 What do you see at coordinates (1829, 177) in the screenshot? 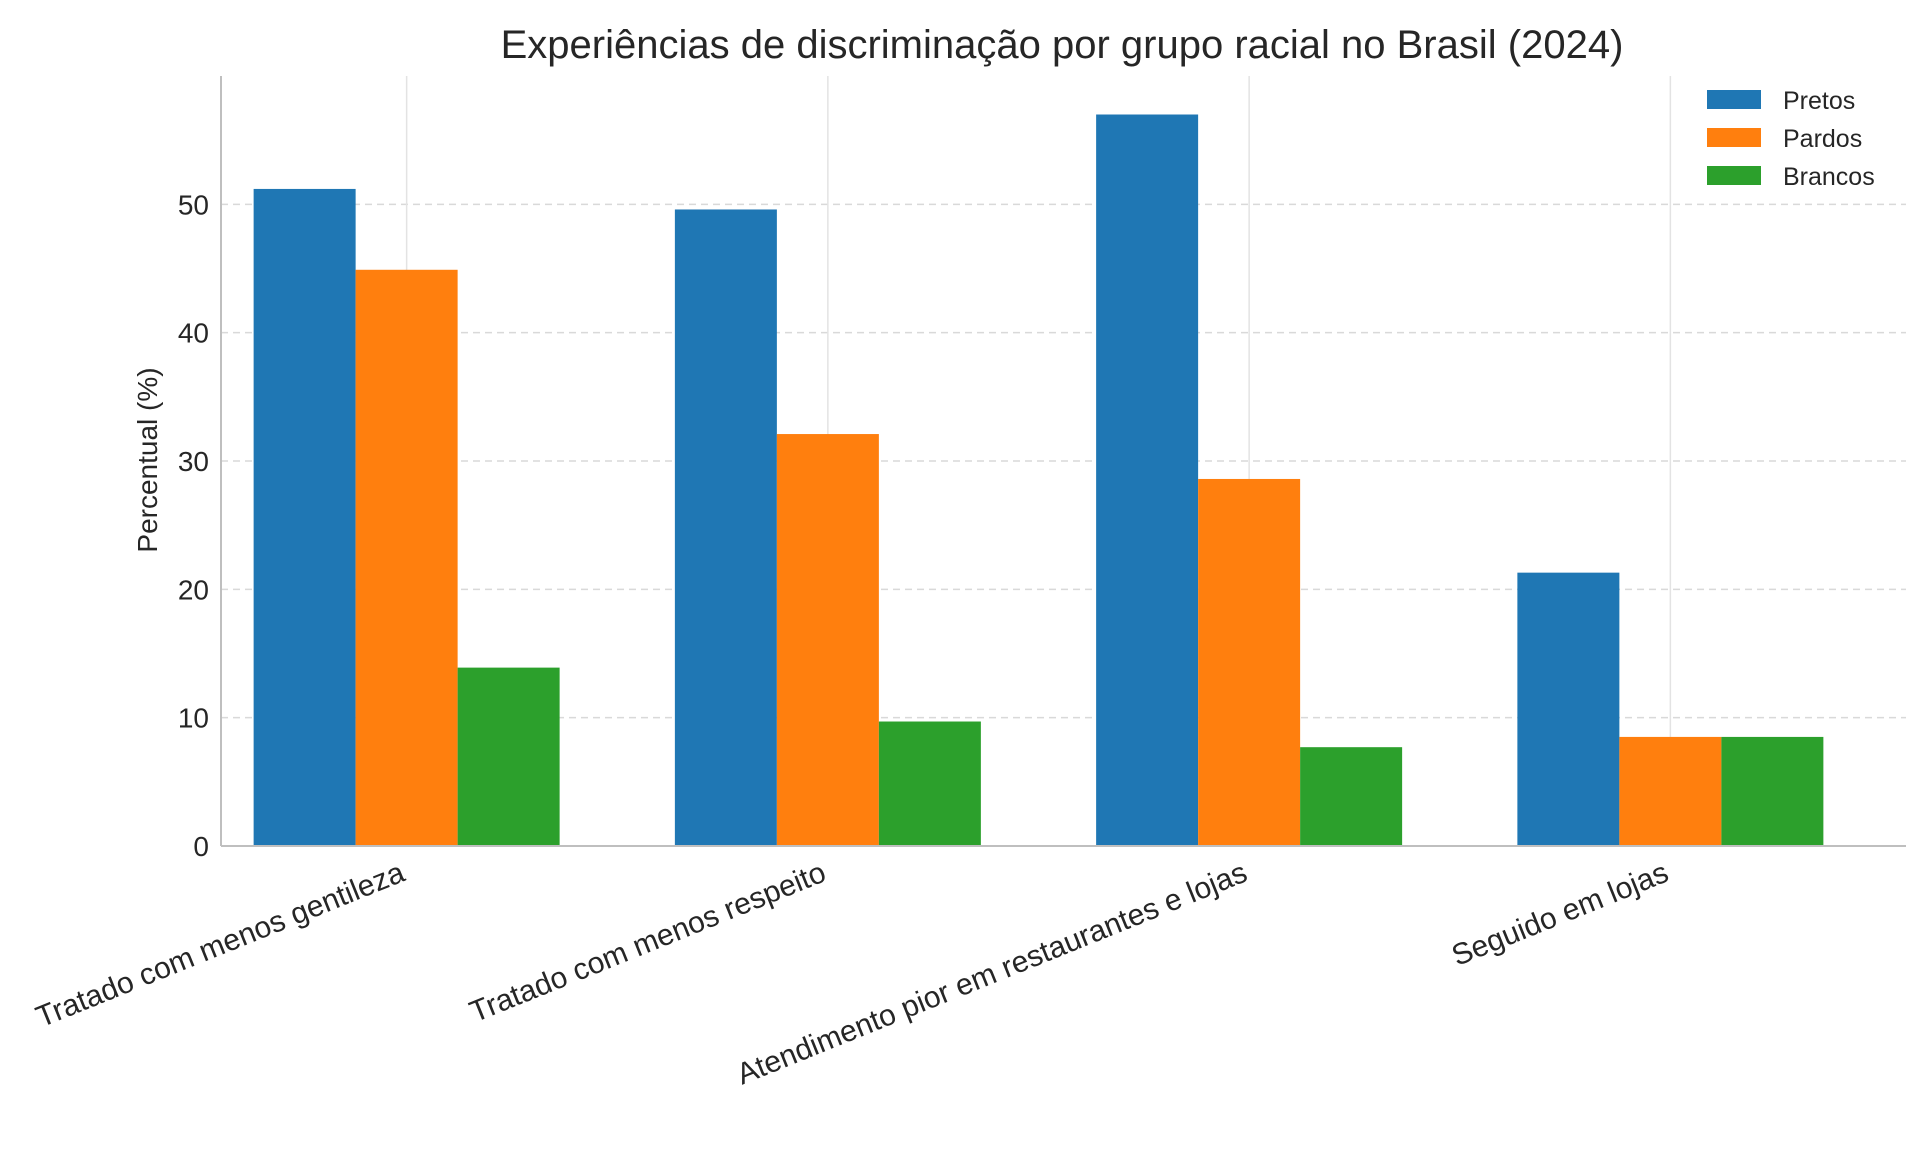
I see `legend-label-brancos: Brancos` at bounding box center [1829, 177].